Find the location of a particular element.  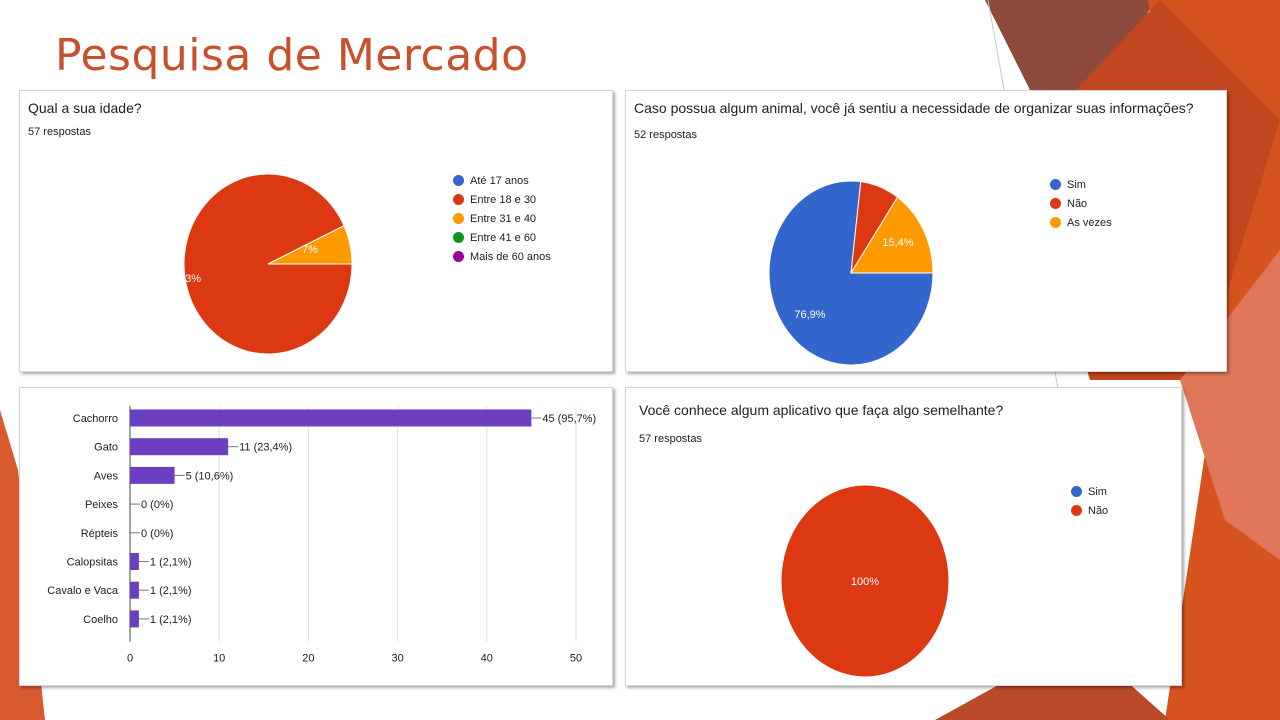

organize-slice-as-vezes is located at coordinates (892, 235).